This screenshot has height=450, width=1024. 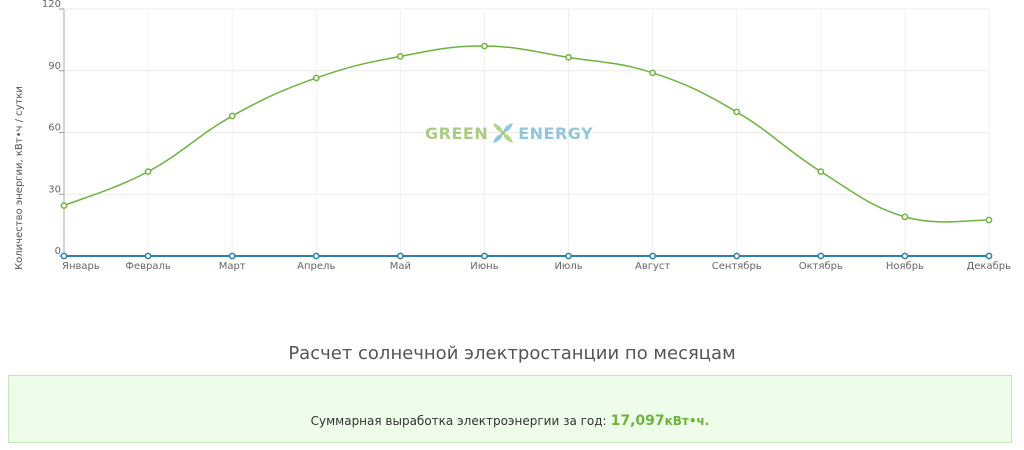 I want to click on watermark-text-right: ENERGY, so click(x=556, y=133).